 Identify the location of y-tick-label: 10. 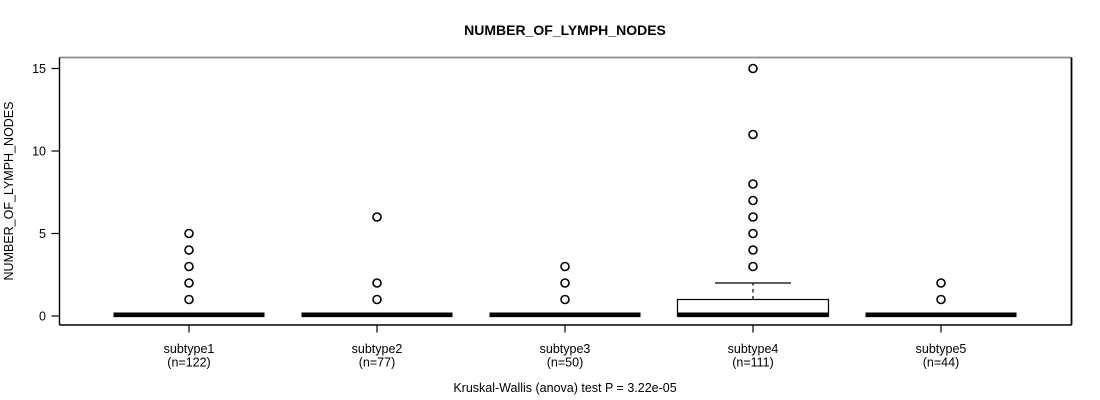
(39, 151).